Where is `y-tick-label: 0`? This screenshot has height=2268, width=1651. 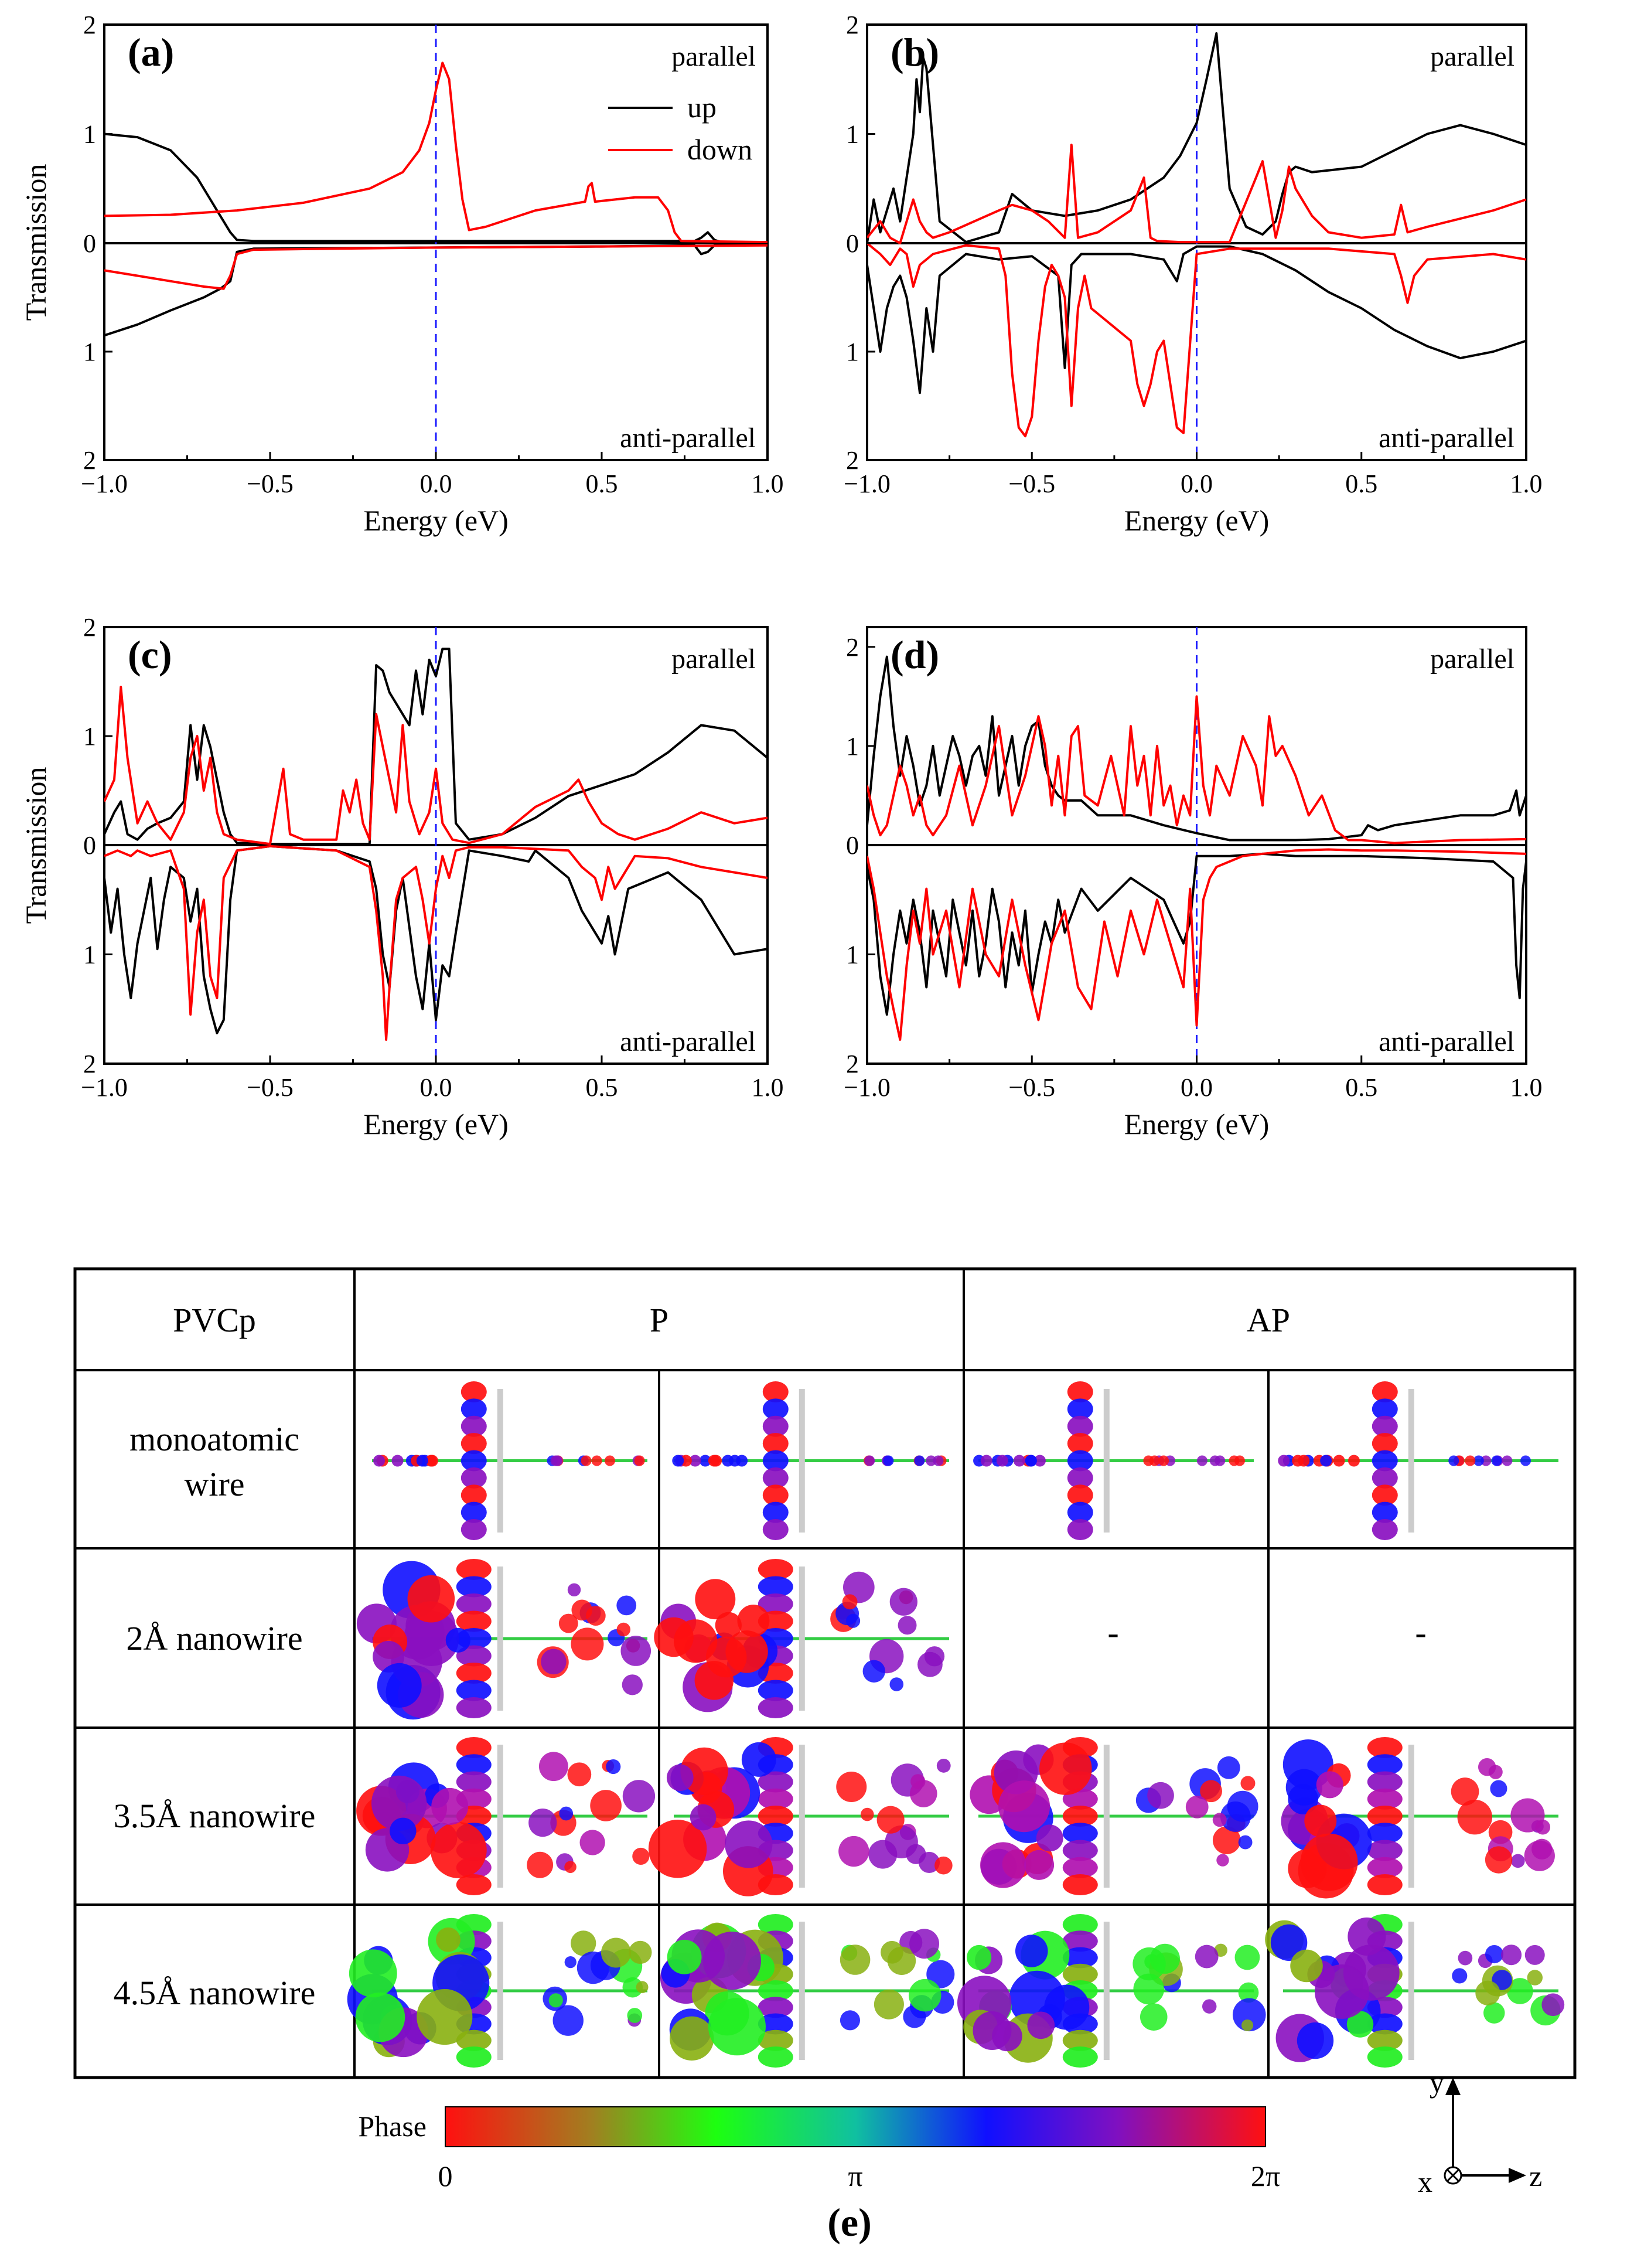
y-tick-label: 0 is located at coordinates (89, 845).